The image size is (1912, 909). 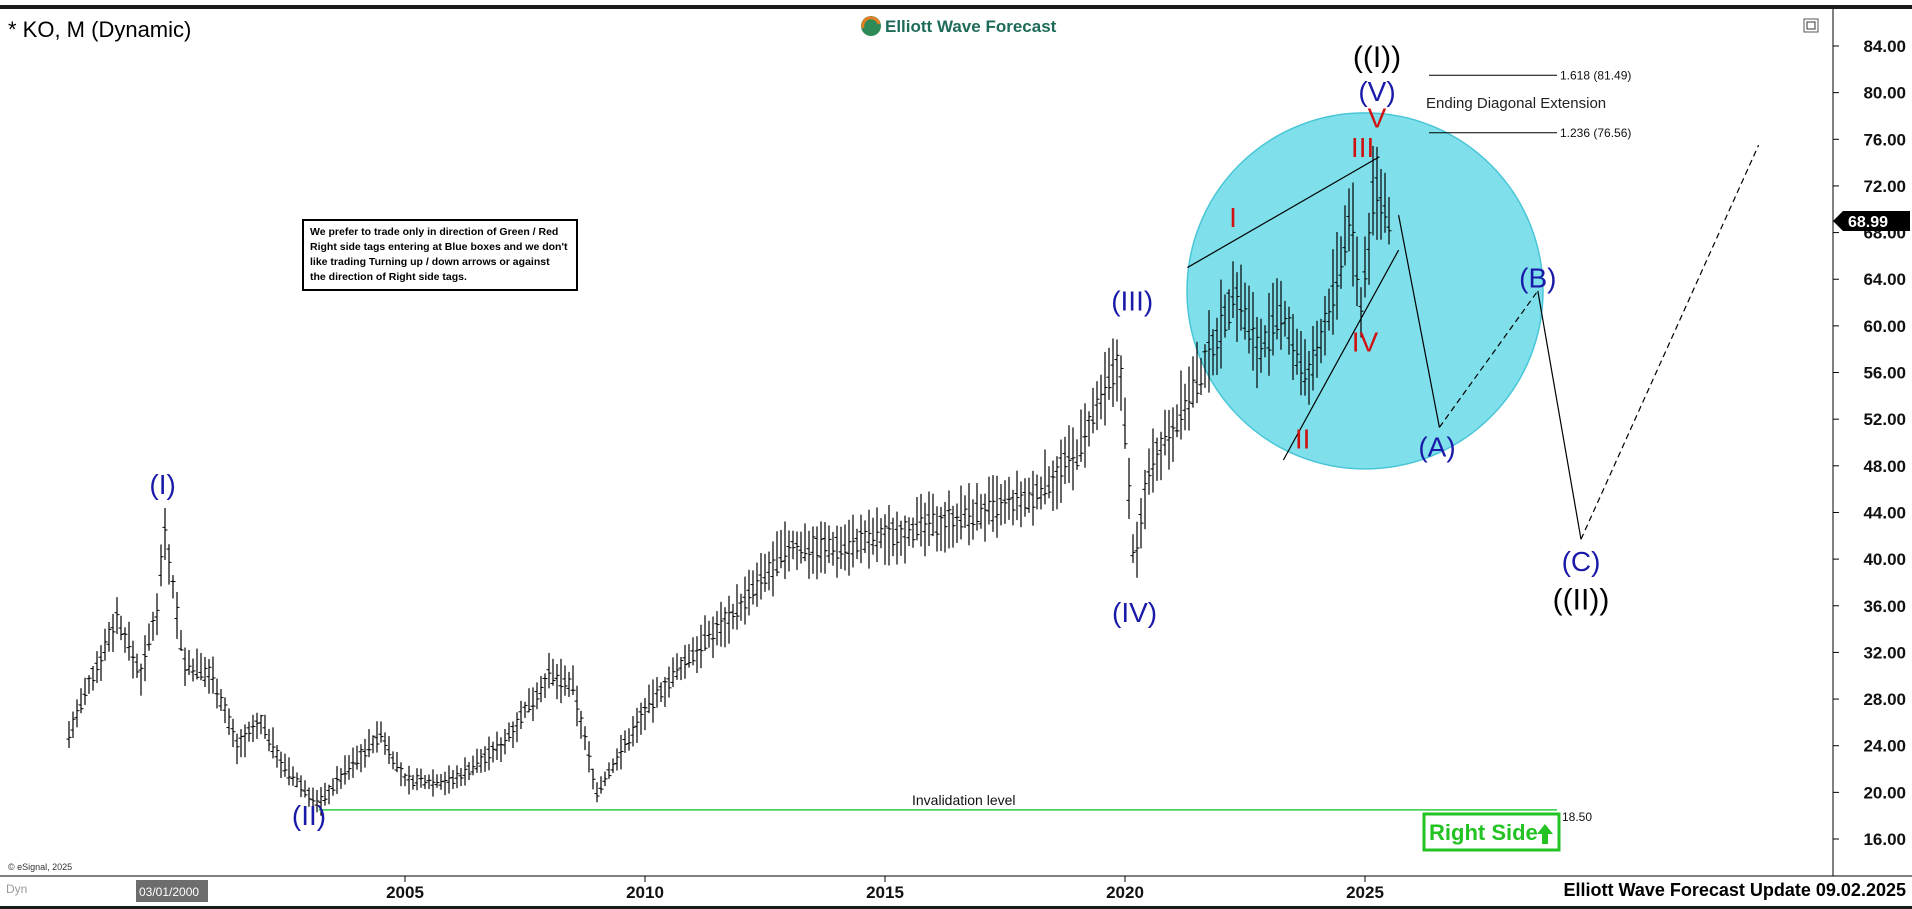 What do you see at coordinates (1884, 652) in the screenshot?
I see `y-tick-label: 32.00` at bounding box center [1884, 652].